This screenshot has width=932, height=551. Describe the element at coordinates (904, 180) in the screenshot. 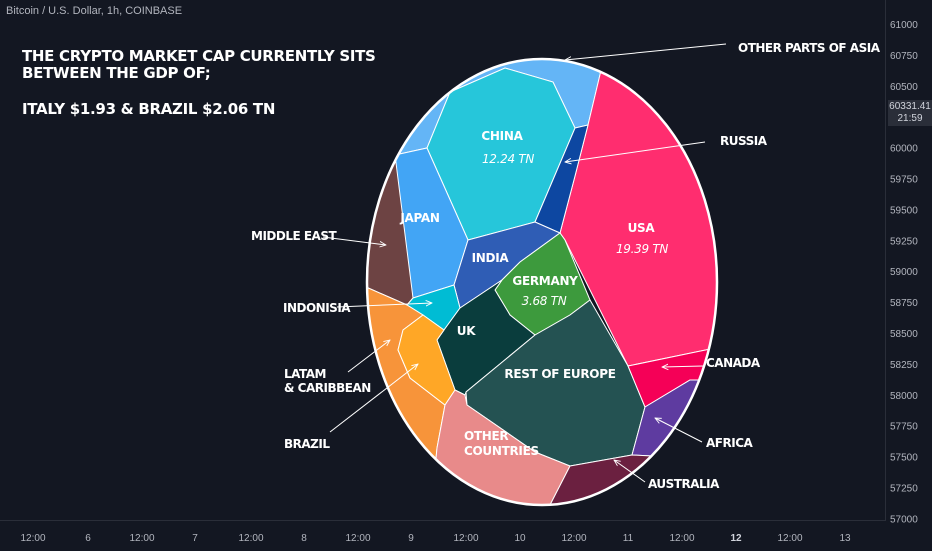

I see `y-tick-label: 59750` at that location.